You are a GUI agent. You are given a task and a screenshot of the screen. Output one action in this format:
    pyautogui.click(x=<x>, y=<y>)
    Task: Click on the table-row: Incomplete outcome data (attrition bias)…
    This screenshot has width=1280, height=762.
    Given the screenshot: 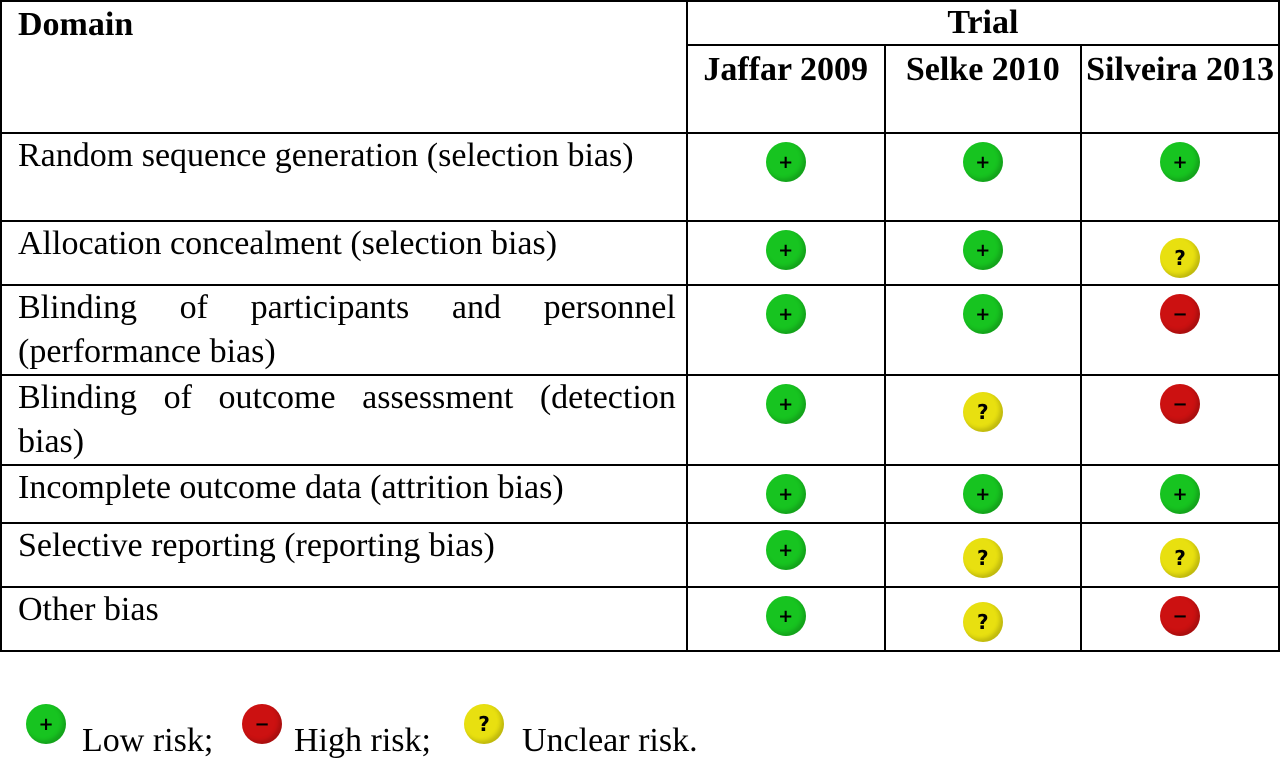 What is the action you would take?
    pyautogui.click(x=640, y=494)
    